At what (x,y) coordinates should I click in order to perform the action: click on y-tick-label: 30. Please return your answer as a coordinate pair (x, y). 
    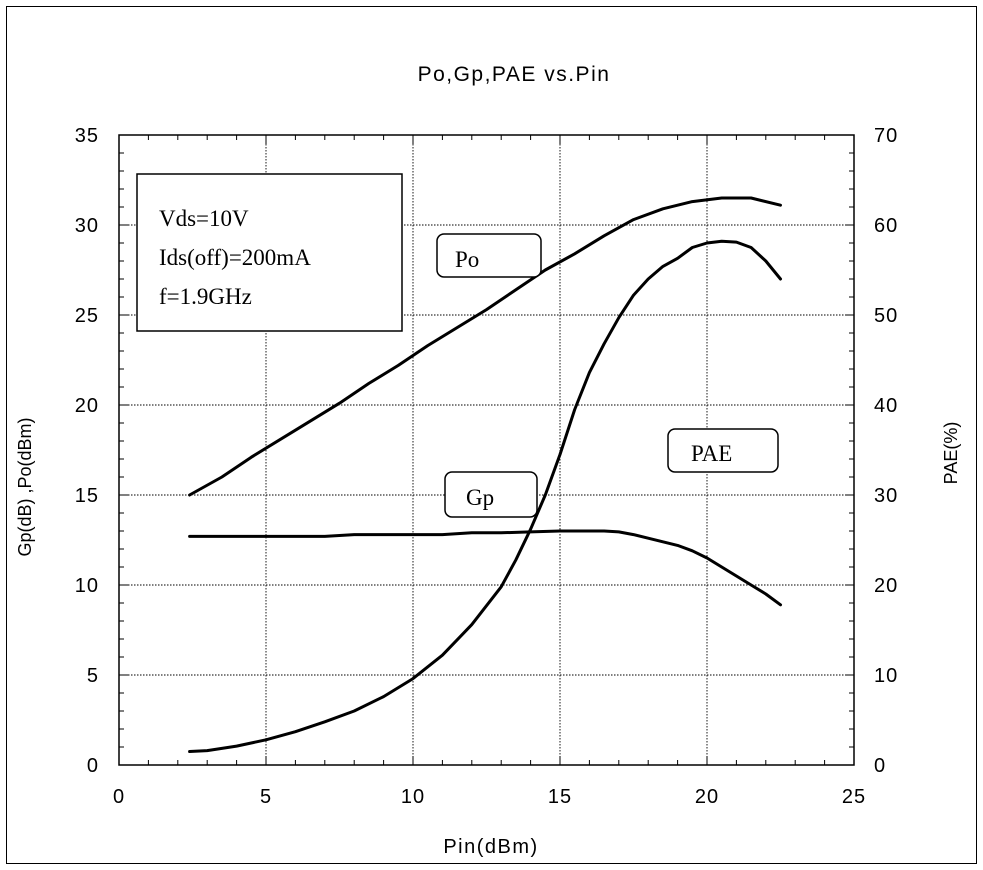
    Looking at the image, I should click on (87, 226).